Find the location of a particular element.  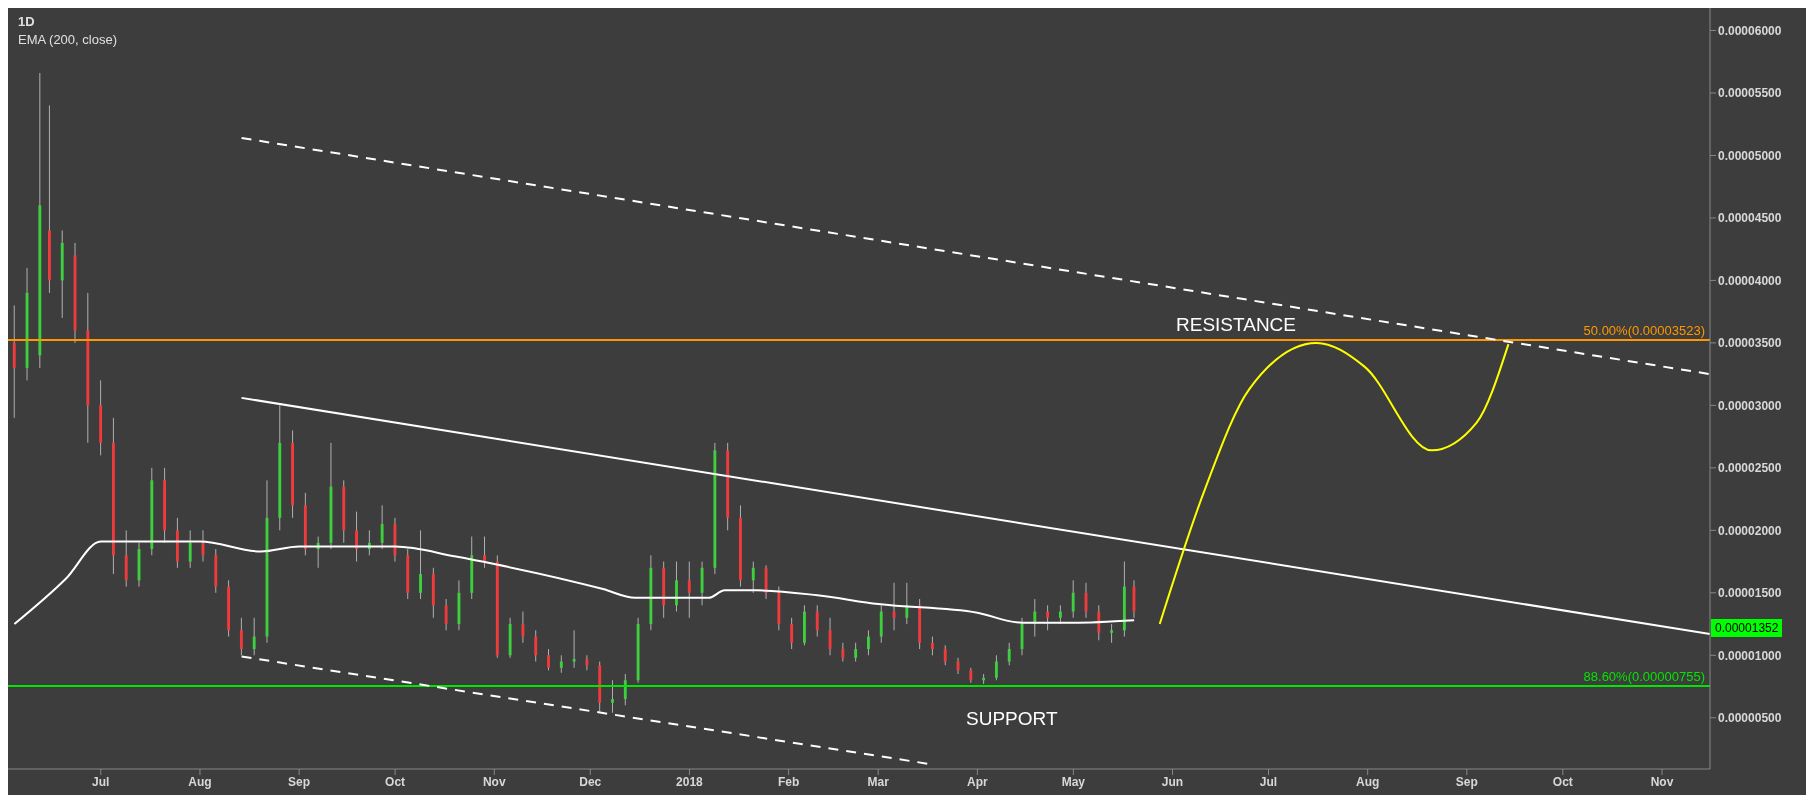

annotation: RESISTANCE is located at coordinates (1236, 325).